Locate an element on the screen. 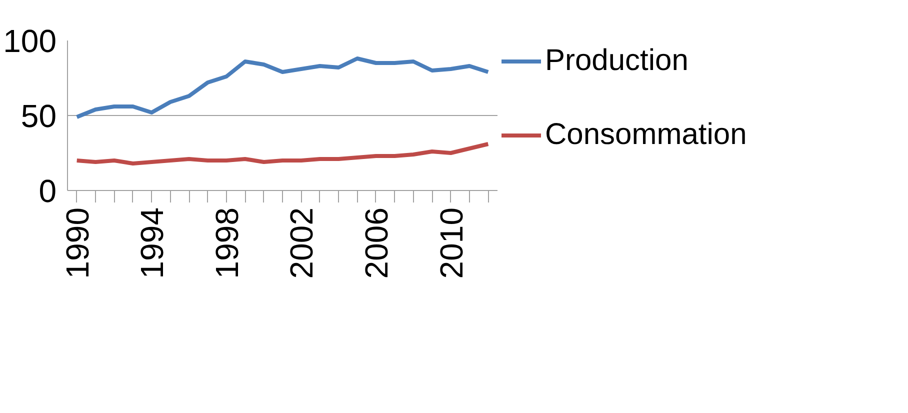 This screenshot has height=413, width=908. y-tick-label: 100 is located at coordinates (29, 41).